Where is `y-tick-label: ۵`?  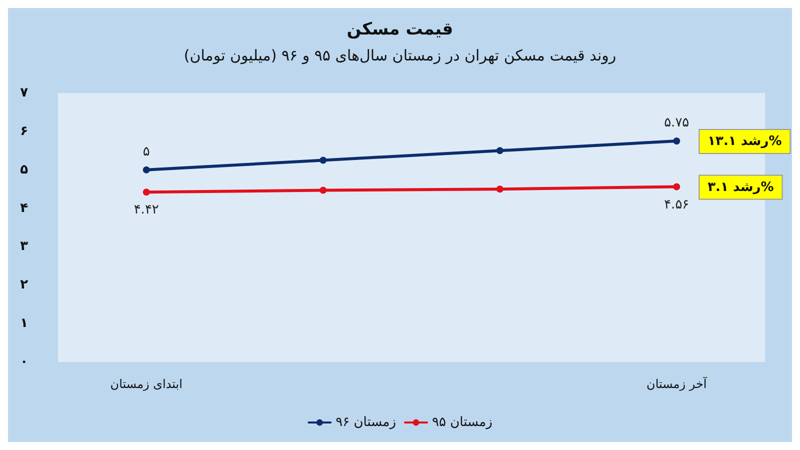 y-tick-label: ۵ is located at coordinates (24, 170).